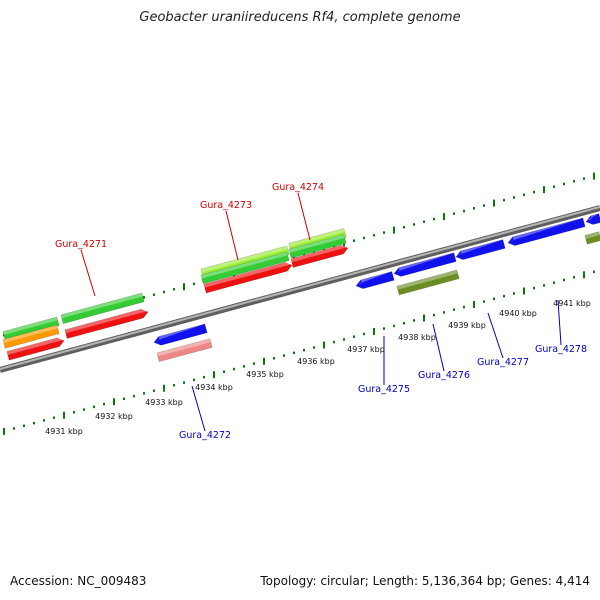 The width and height of the screenshot is (600, 600). I want to click on kbp-label: 4938 kbp, so click(417, 337).